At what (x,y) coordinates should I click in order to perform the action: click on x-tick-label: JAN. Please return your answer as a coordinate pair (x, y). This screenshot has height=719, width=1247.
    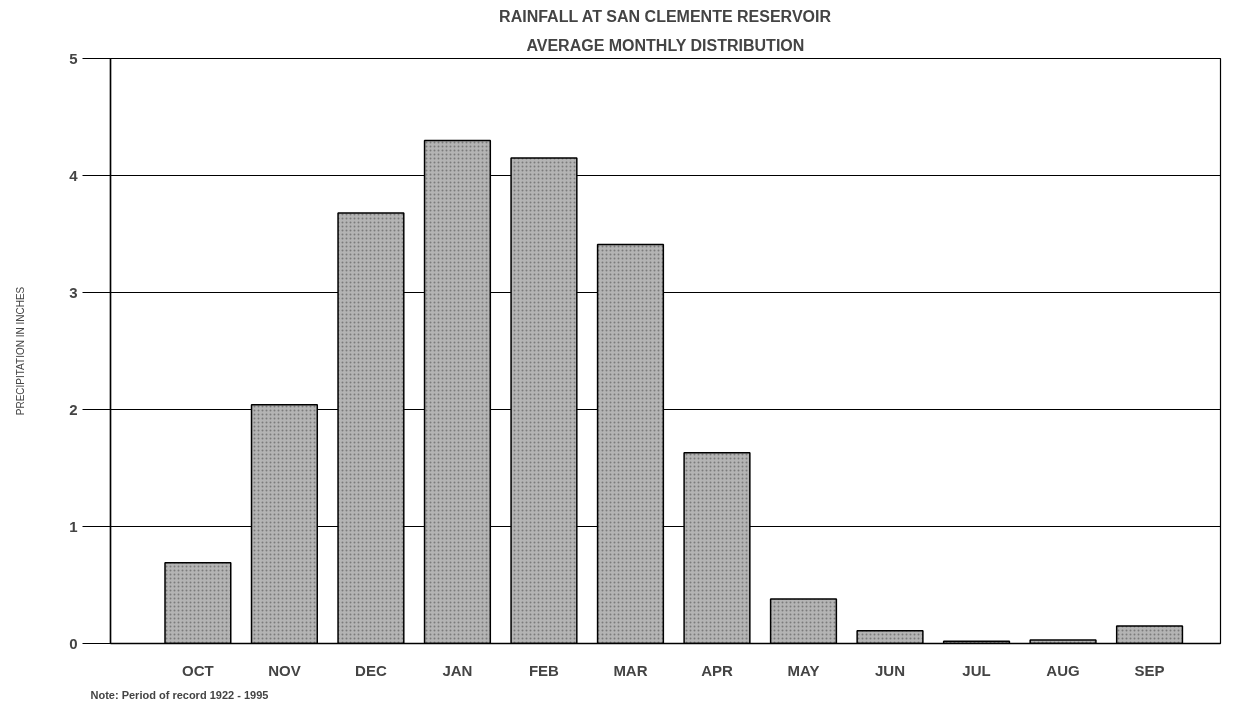
    Looking at the image, I should click on (457, 670).